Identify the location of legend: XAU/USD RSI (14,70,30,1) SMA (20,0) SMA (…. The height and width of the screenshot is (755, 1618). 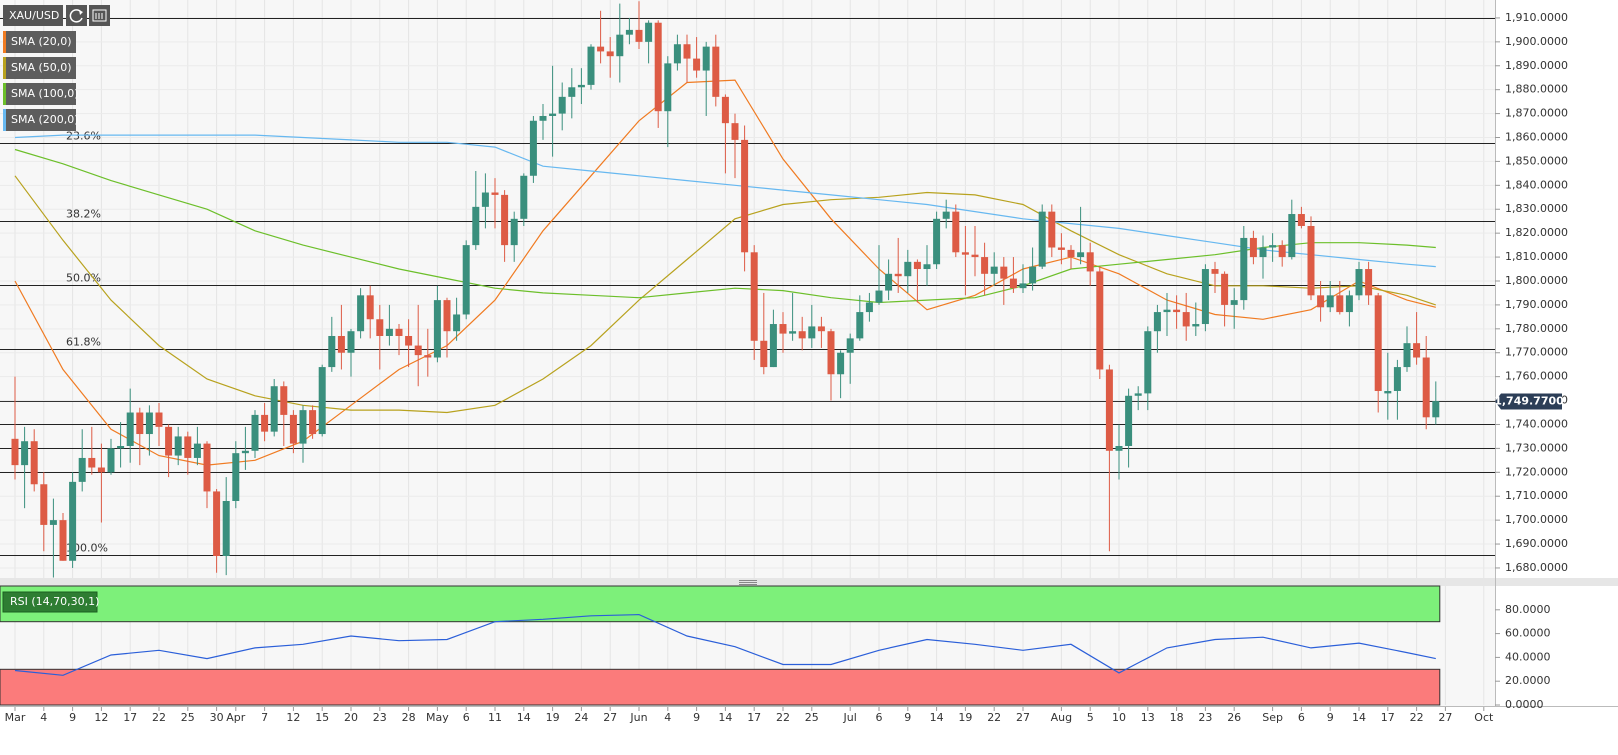
(56, 309).